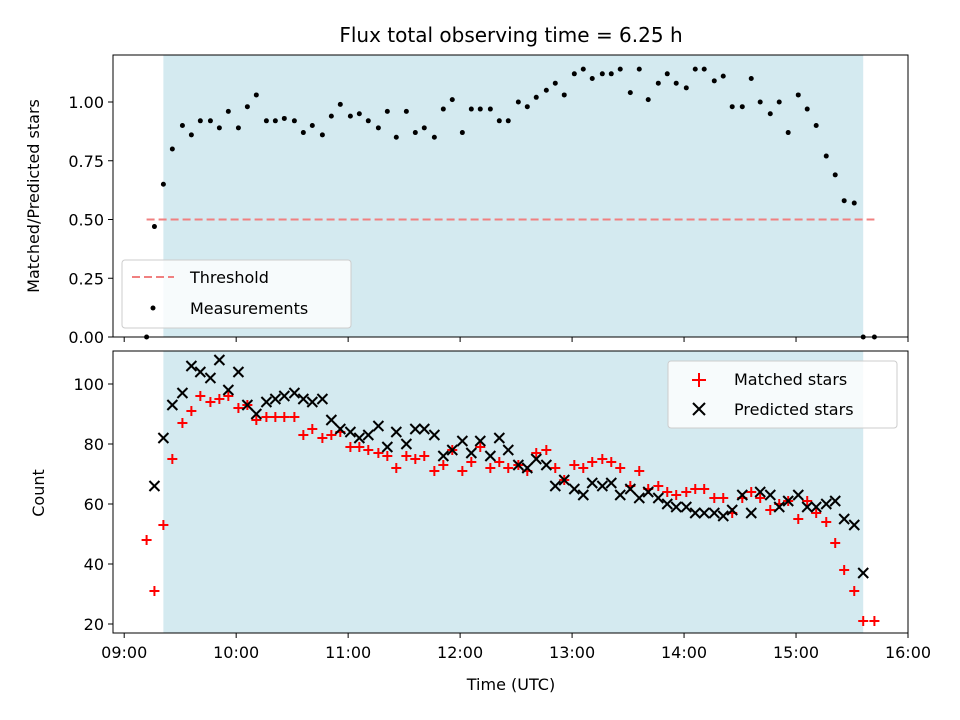 Image resolution: width=960 pixels, height=720 pixels. What do you see at coordinates (699, 380) in the screenshot?
I see `legend-matched-swatch` at bounding box center [699, 380].